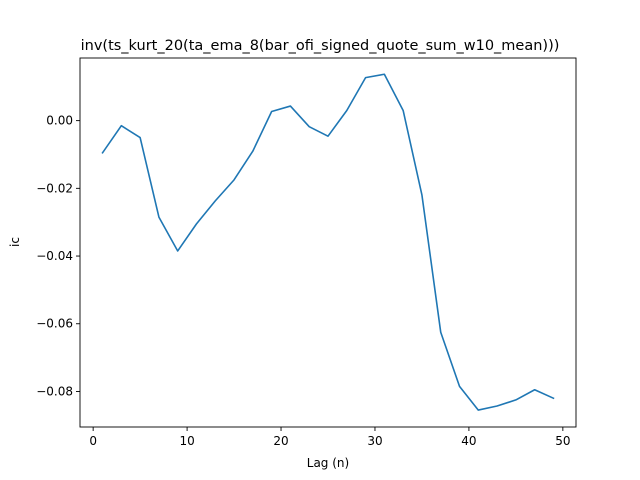 The image size is (640, 480). I want to click on x-tick-label: 20, so click(280, 441).